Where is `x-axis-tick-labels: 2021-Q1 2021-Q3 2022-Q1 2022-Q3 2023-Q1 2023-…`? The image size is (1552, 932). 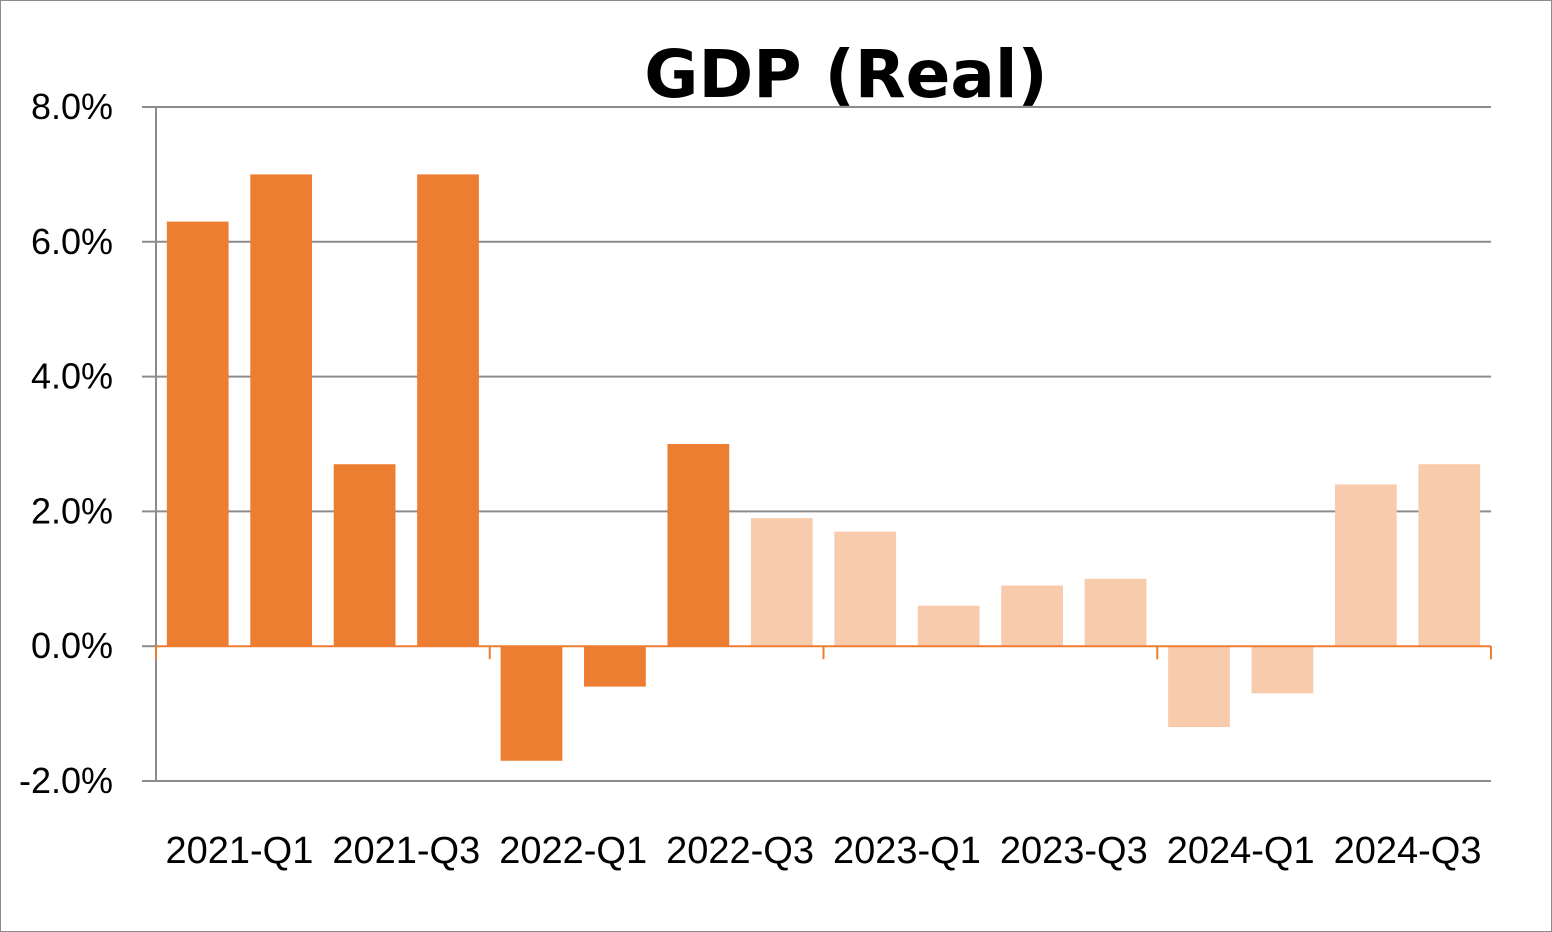 x-axis-tick-labels: 2021-Q1 2021-Q3 2022-Q1 2022-Q3 2023-Q1 2023-… is located at coordinates (823, 851).